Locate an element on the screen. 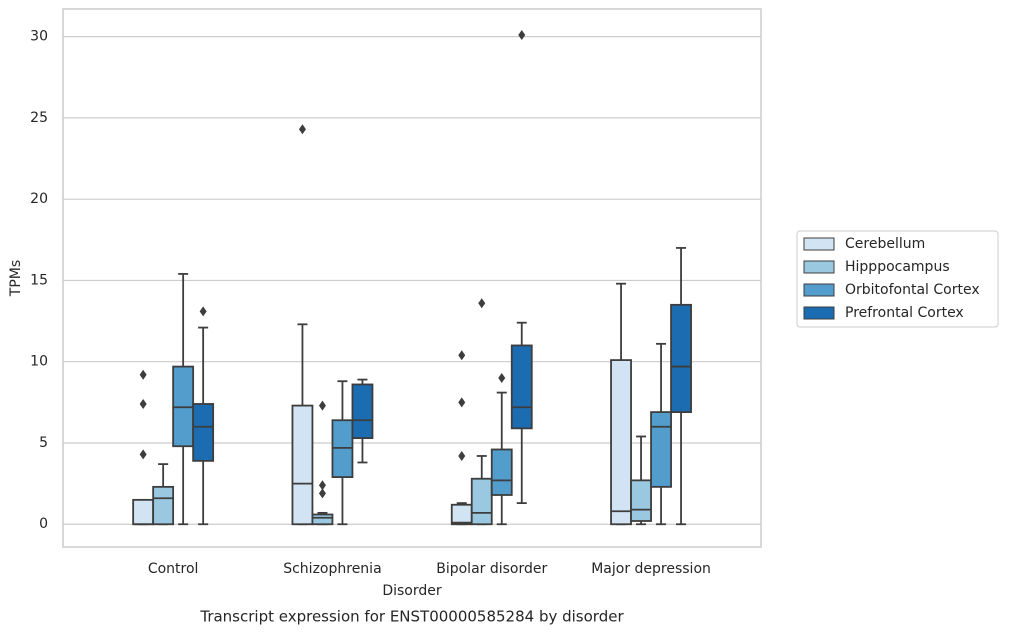 This screenshot has height=634, width=1009. y-tick-label: 15 is located at coordinates (39, 280).